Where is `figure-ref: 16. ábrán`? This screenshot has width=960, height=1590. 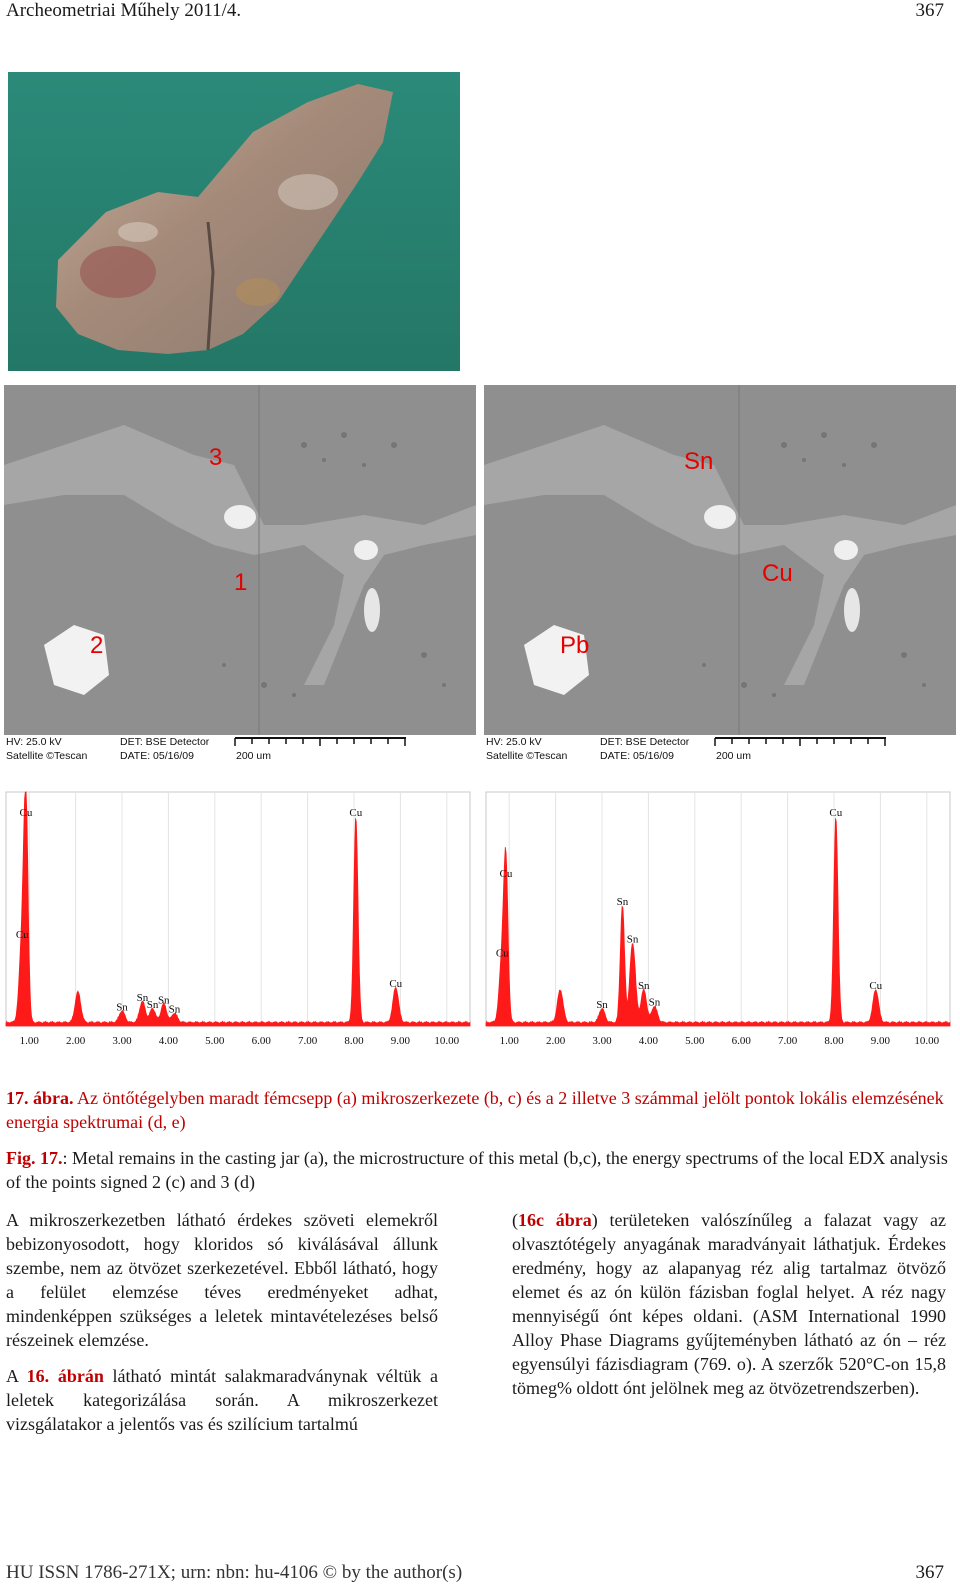 figure-ref: 16. ábrán is located at coordinates (65, 1376).